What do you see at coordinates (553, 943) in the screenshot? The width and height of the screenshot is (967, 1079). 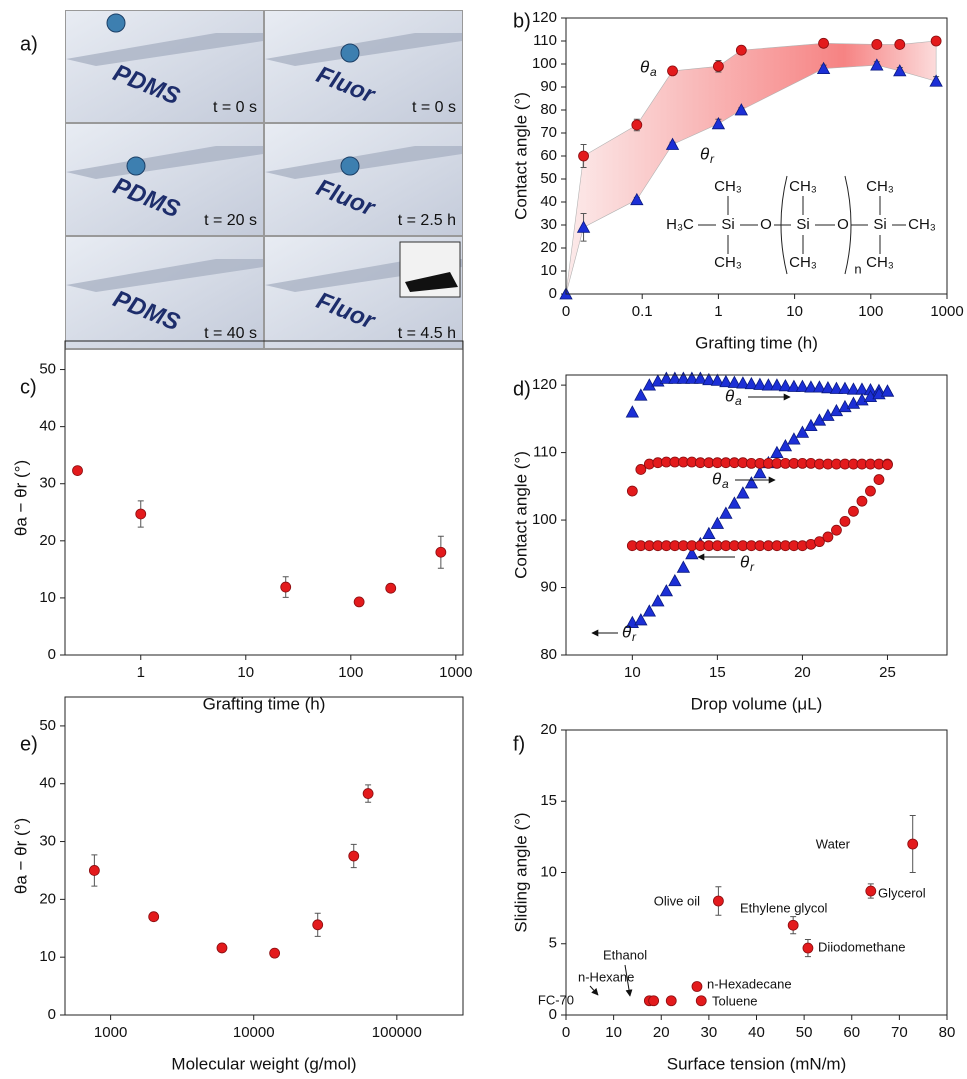 I see `y-tick-label: 5` at bounding box center [553, 943].